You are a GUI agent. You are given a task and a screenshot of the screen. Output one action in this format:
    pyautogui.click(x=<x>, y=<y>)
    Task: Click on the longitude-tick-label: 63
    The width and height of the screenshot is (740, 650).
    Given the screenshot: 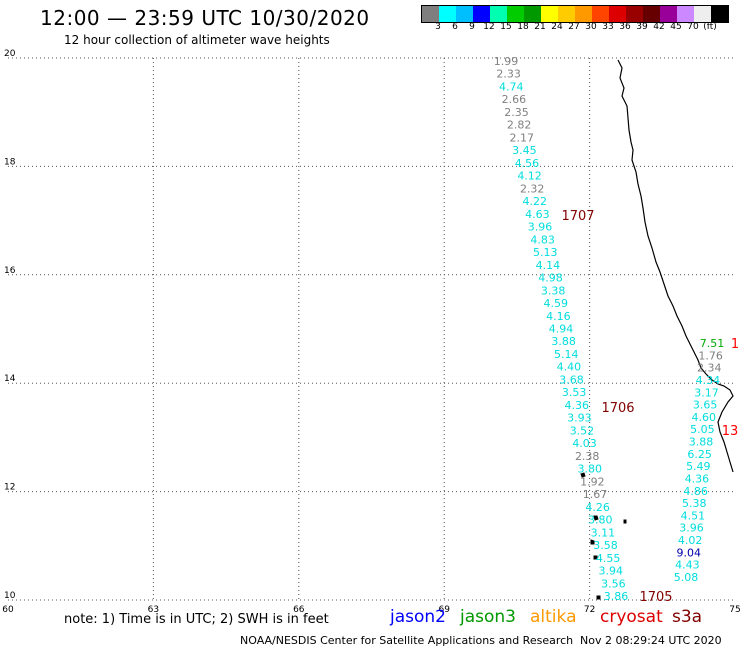 What is the action you would take?
    pyautogui.click(x=153, y=610)
    